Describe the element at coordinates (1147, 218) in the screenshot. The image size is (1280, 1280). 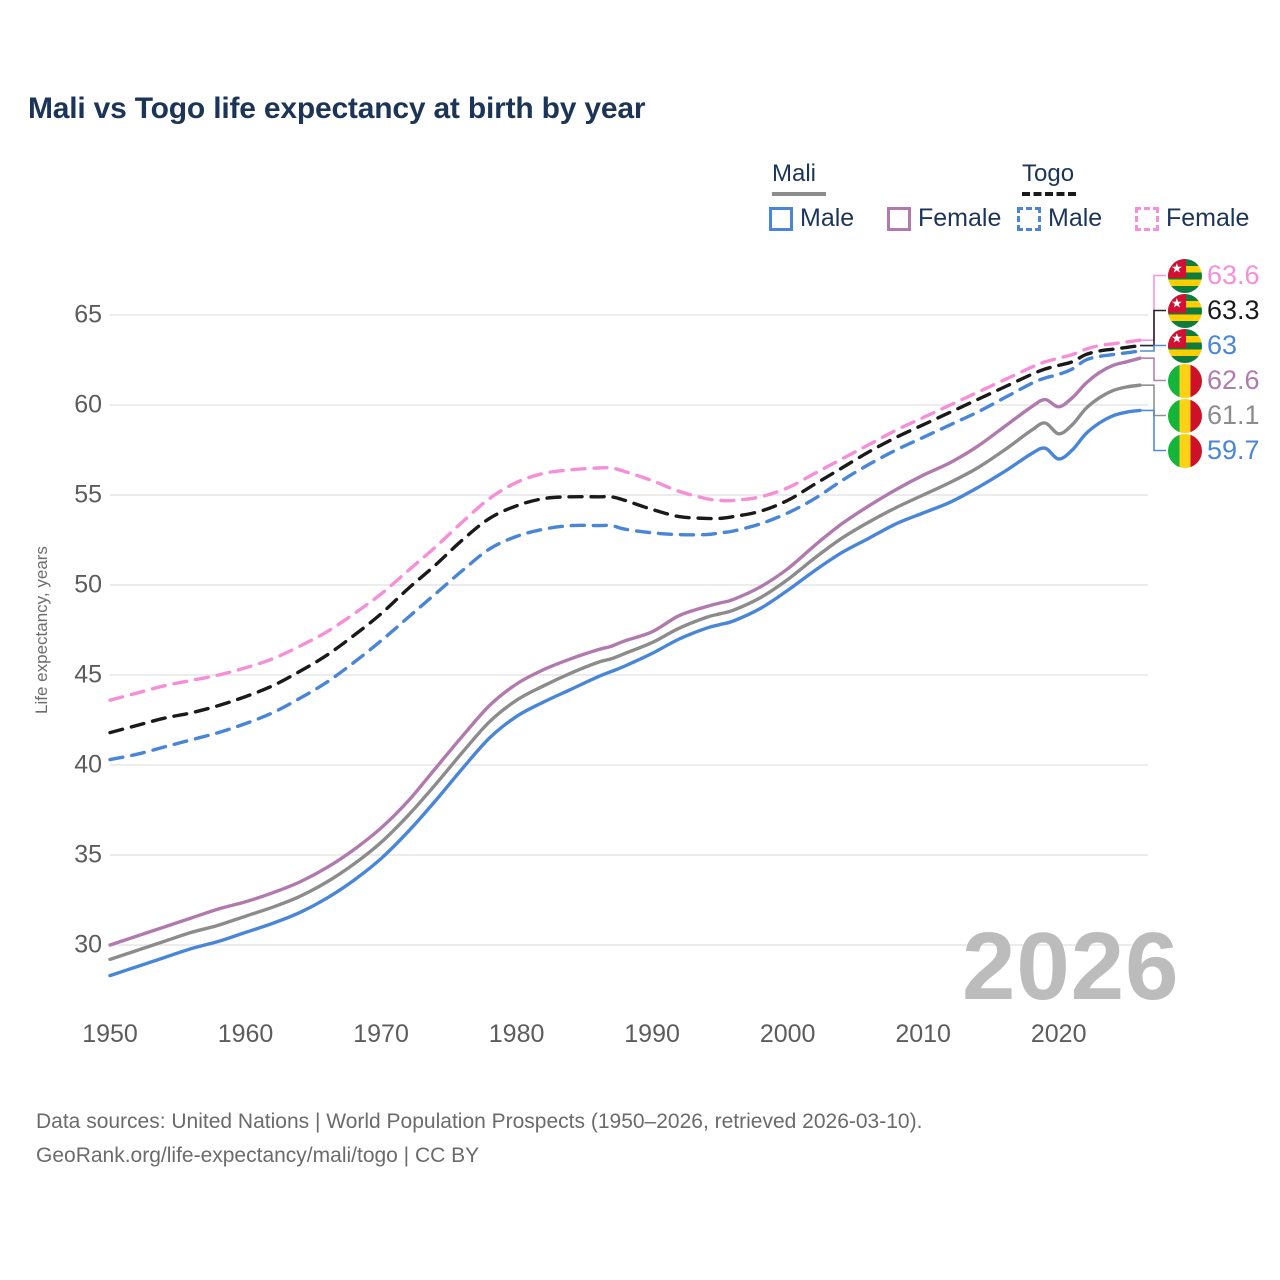
I see `legend-swatch-togo-female` at that location.